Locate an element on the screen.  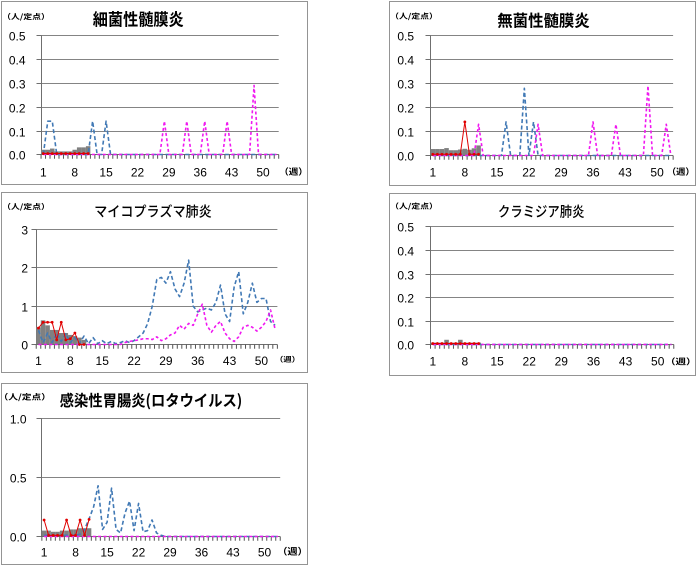
svg-text: 3 is located at coordinates (24, 230).